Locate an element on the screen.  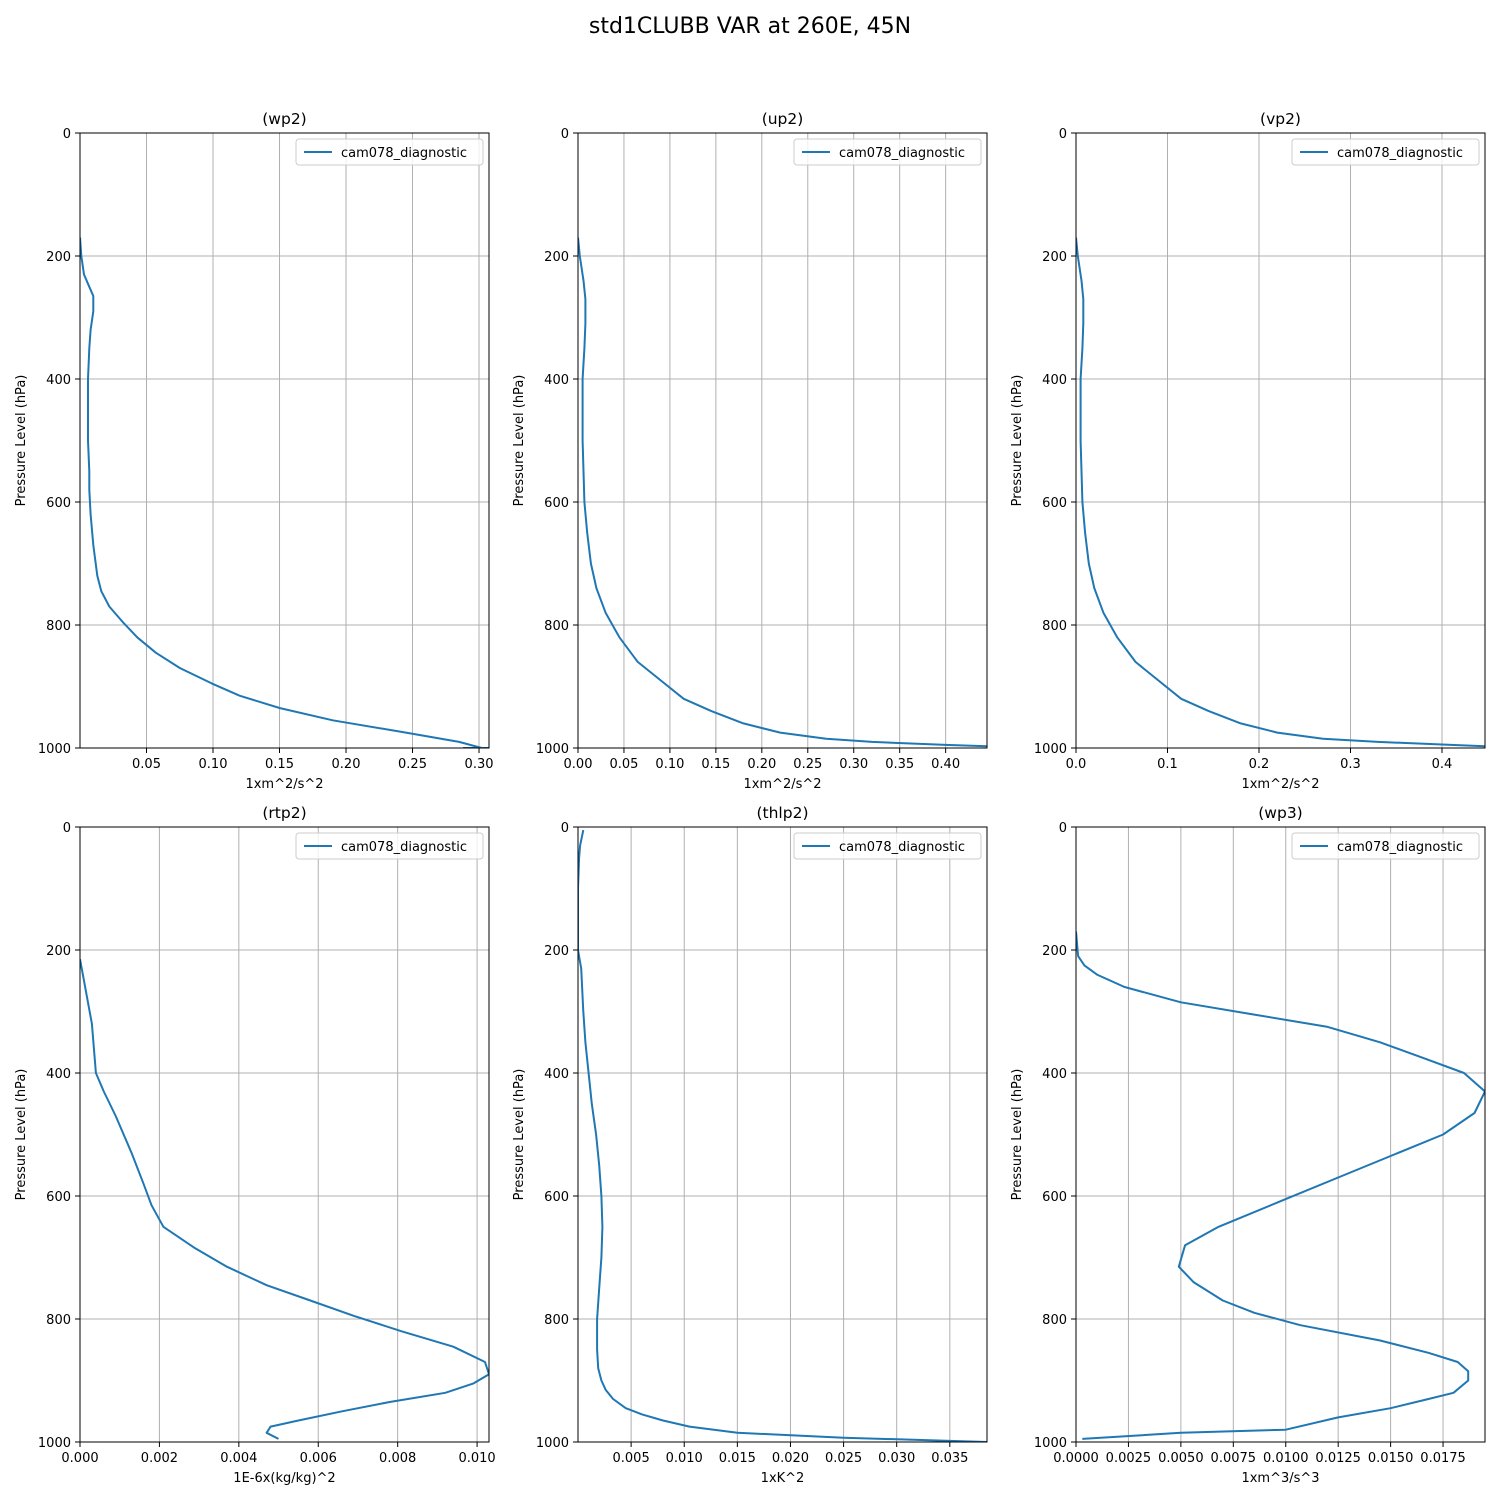
x-tick-label: 0.00 is located at coordinates (578, 764).